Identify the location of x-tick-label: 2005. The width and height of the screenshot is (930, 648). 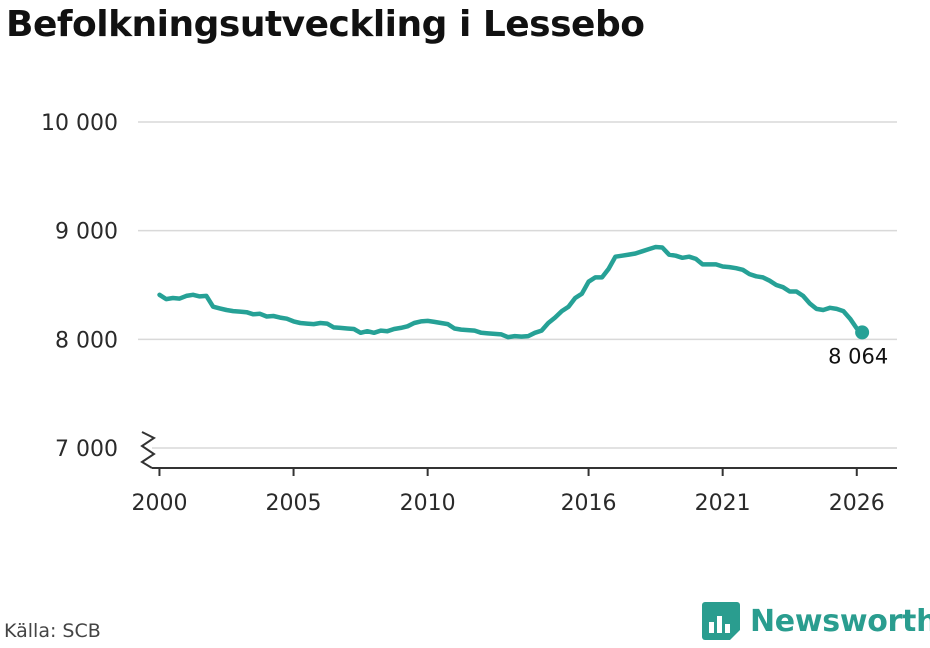
(294, 503).